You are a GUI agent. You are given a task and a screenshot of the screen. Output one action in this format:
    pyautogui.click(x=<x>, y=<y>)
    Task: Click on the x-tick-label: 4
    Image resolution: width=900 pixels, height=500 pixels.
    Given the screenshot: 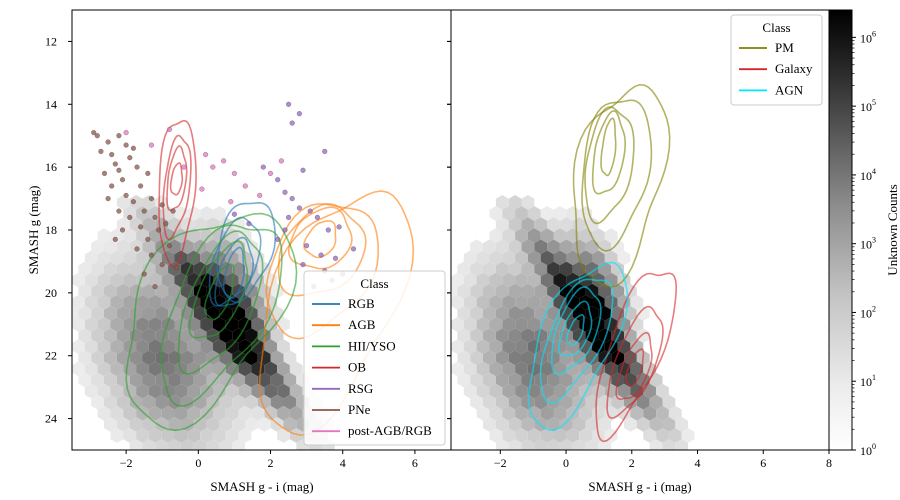 What is the action you would take?
    pyautogui.click(x=343, y=463)
    